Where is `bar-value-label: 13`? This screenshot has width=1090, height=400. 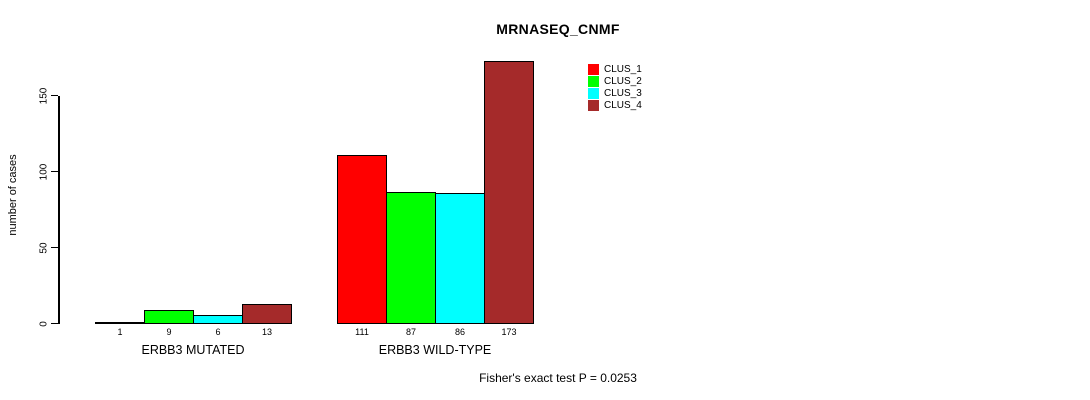 bar-value-label: 13 is located at coordinates (266, 332).